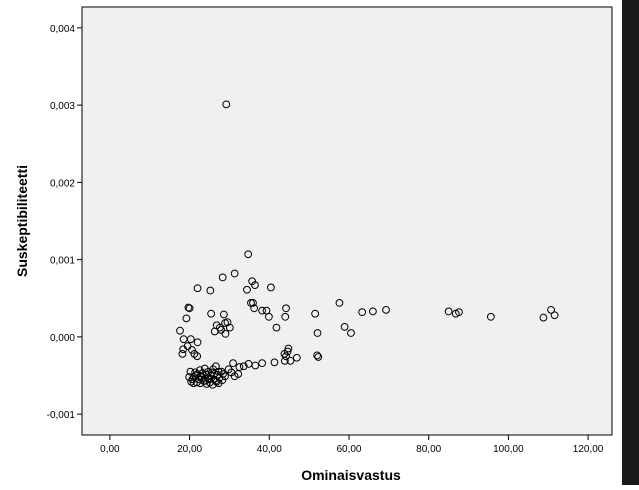 The width and height of the screenshot is (639, 490). Describe the element at coordinates (269, 449) in the screenshot. I see `x-tick-label: 40,00` at that location.